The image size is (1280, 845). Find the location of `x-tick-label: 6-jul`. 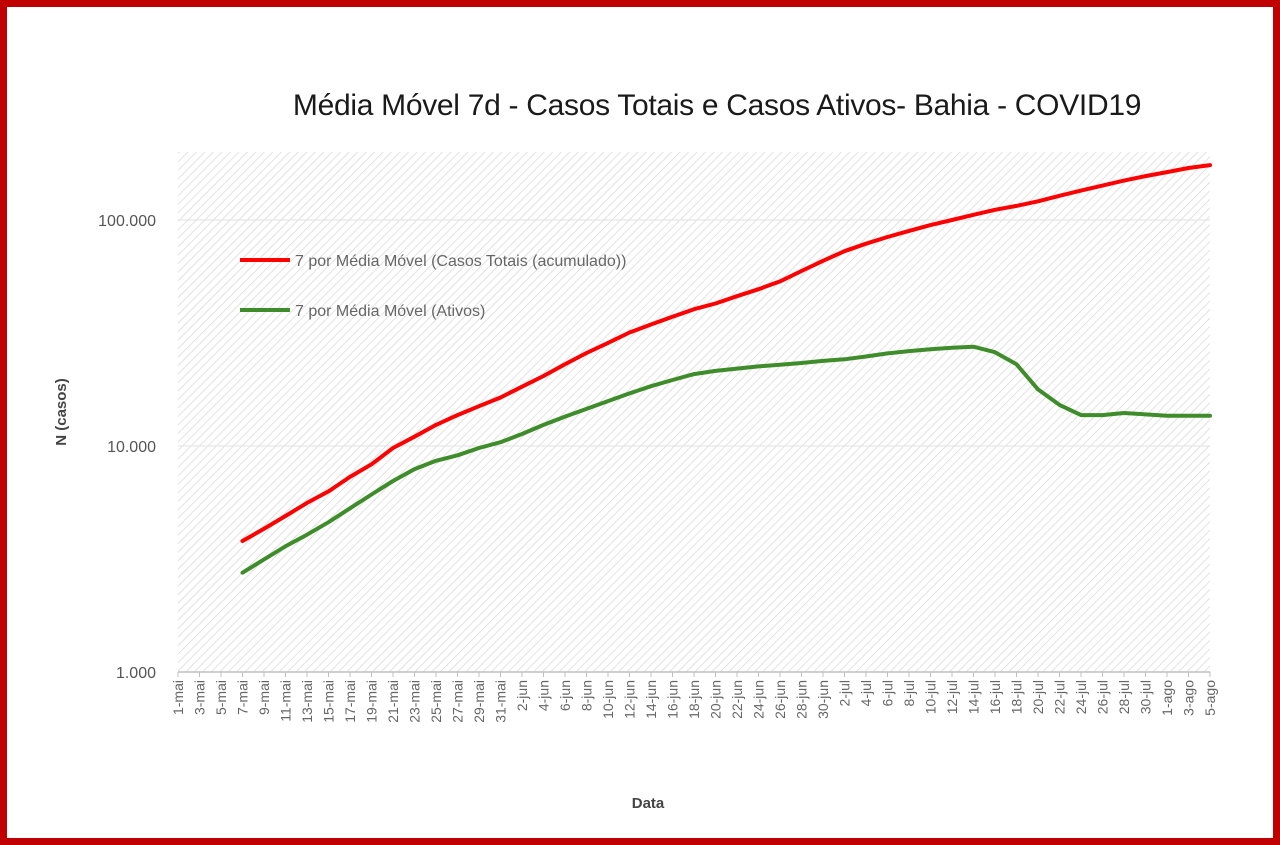

x-tick-label: 6-jul is located at coordinates (888, 693).